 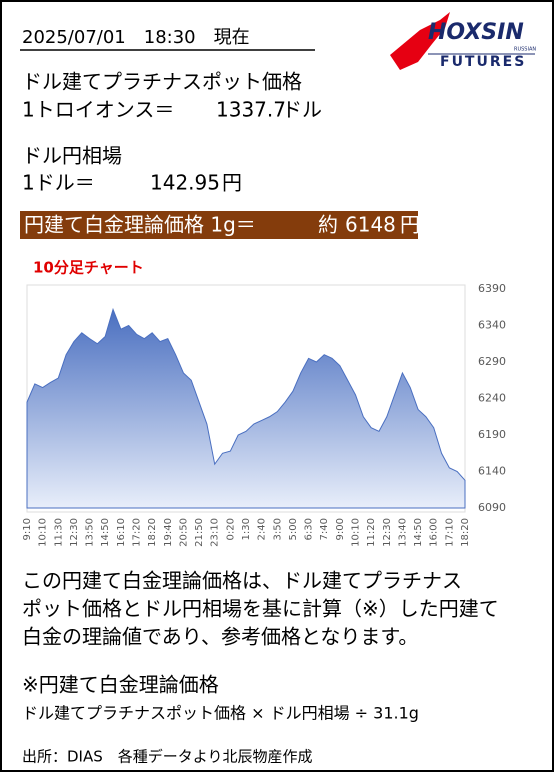 I want to click on y-tick-label: 6390, so click(x=492, y=288).